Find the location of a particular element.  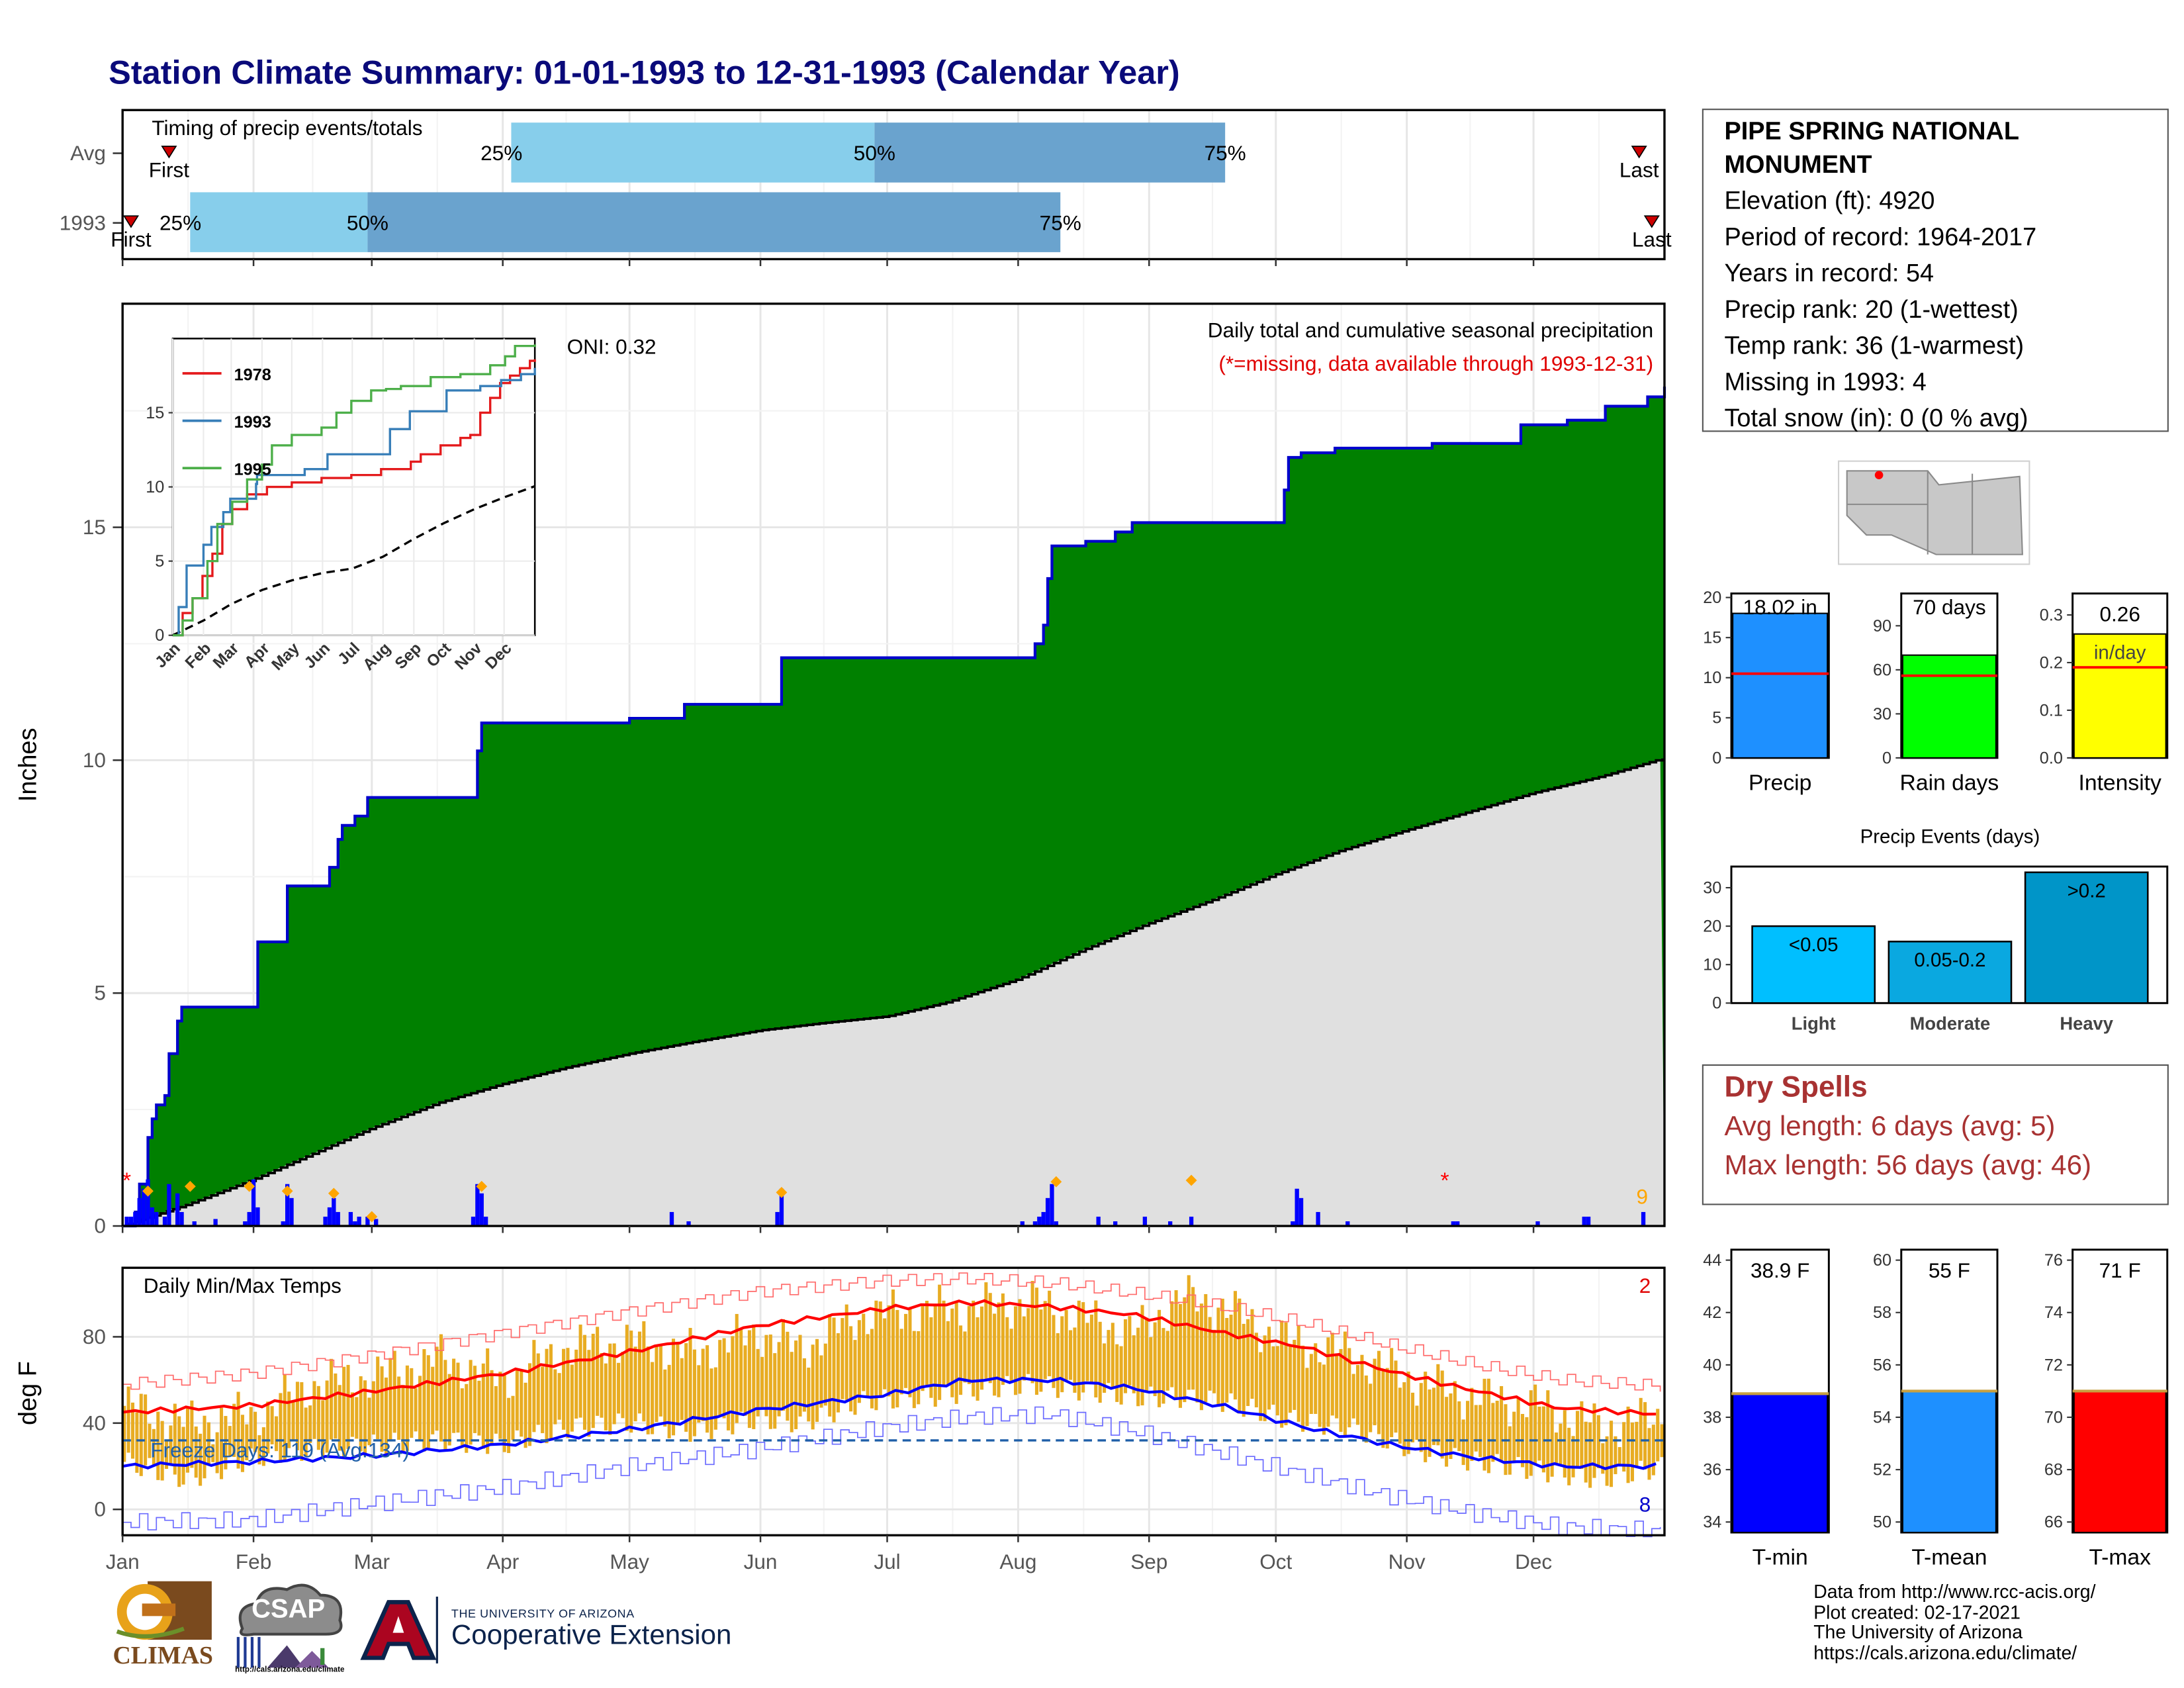

station-period: Period of record: 1964-2017 is located at coordinates (1880, 236).